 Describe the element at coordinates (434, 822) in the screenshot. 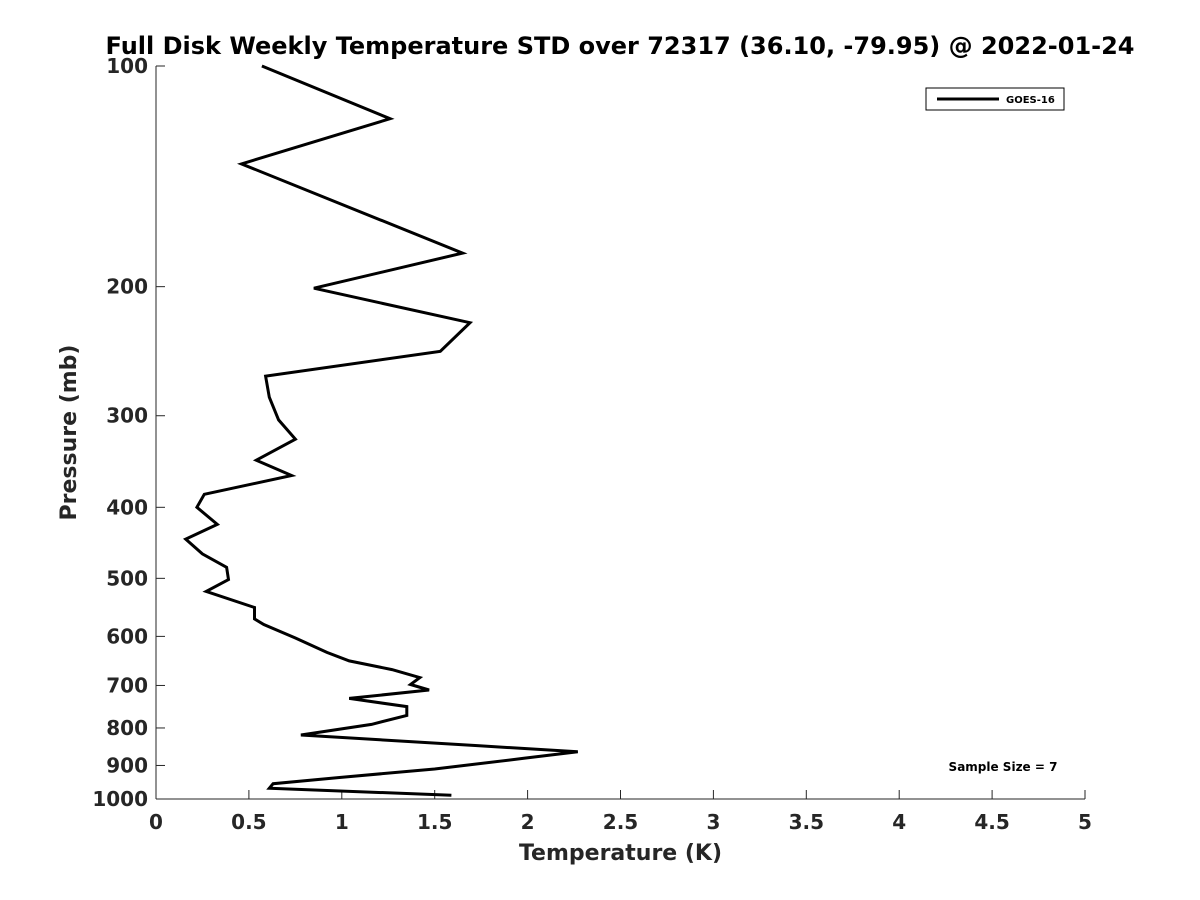

I see `x-tick-label: 1.5` at that location.